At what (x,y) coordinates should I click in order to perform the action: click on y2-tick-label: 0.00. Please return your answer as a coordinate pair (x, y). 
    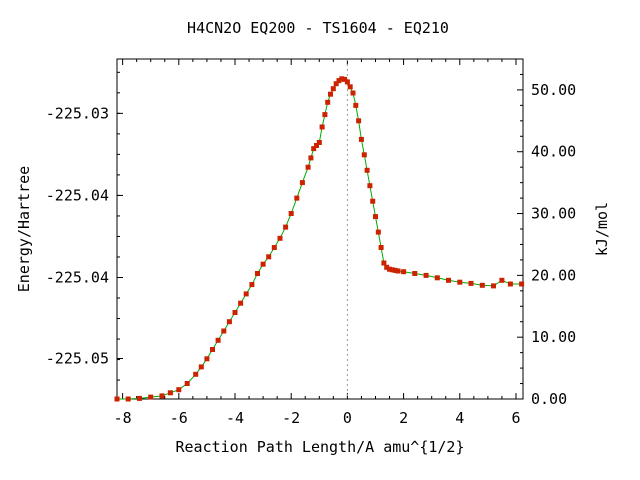
    Looking at the image, I should click on (549, 399).